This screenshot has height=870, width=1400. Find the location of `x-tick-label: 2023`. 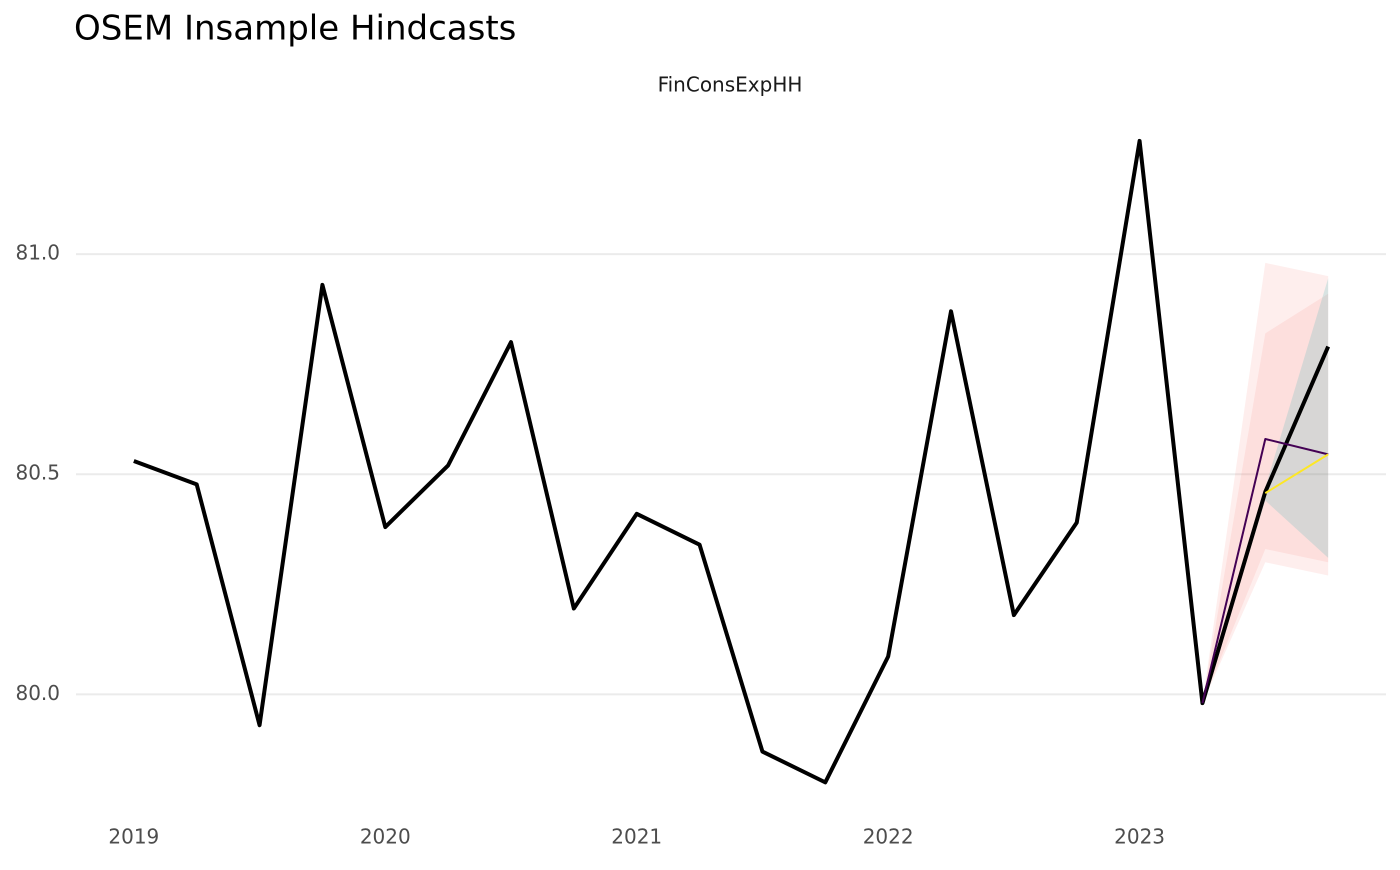

x-tick-label: 2023 is located at coordinates (1139, 837).